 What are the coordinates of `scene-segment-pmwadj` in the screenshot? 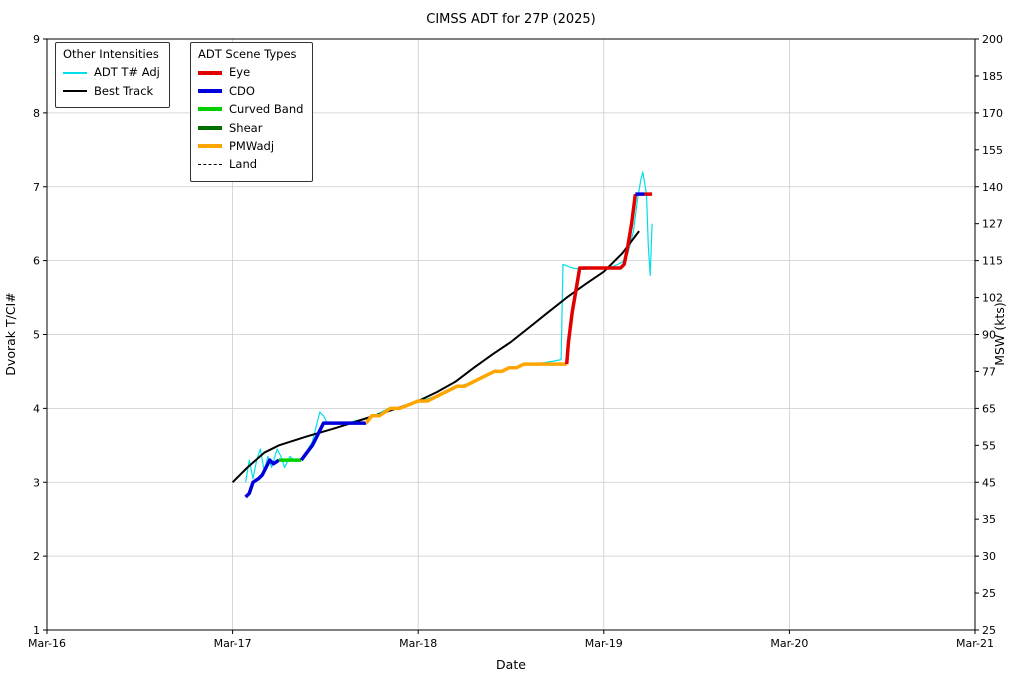 It's located at (465, 393).